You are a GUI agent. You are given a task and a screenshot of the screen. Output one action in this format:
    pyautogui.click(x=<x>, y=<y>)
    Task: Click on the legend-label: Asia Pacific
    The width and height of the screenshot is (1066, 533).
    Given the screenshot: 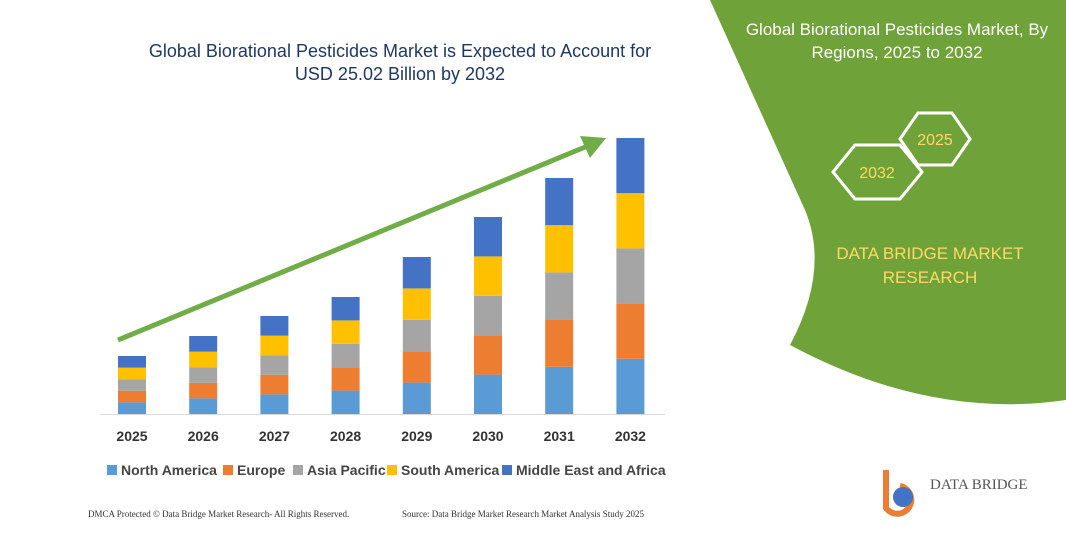 What is the action you would take?
    pyautogui.click(x=346, y=470)
    